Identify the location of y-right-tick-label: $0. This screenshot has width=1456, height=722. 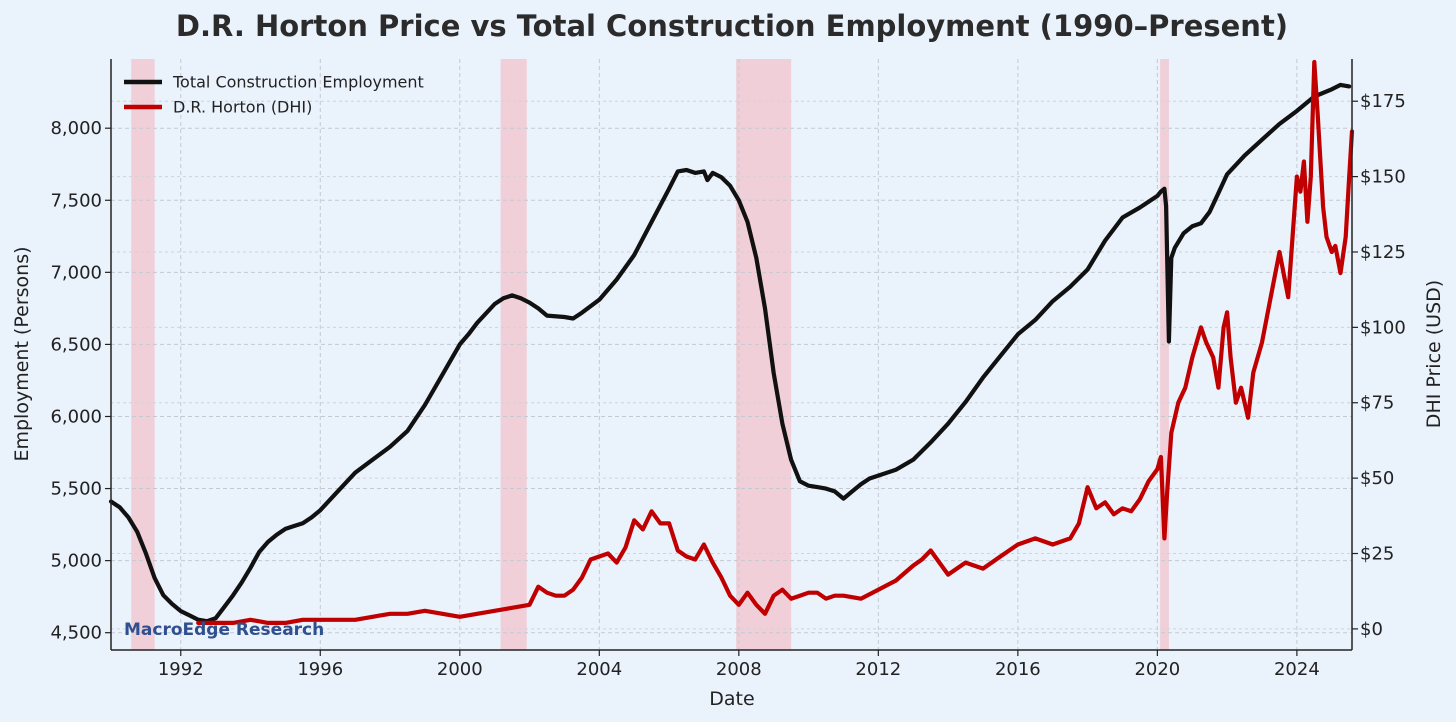
(1371, 629).